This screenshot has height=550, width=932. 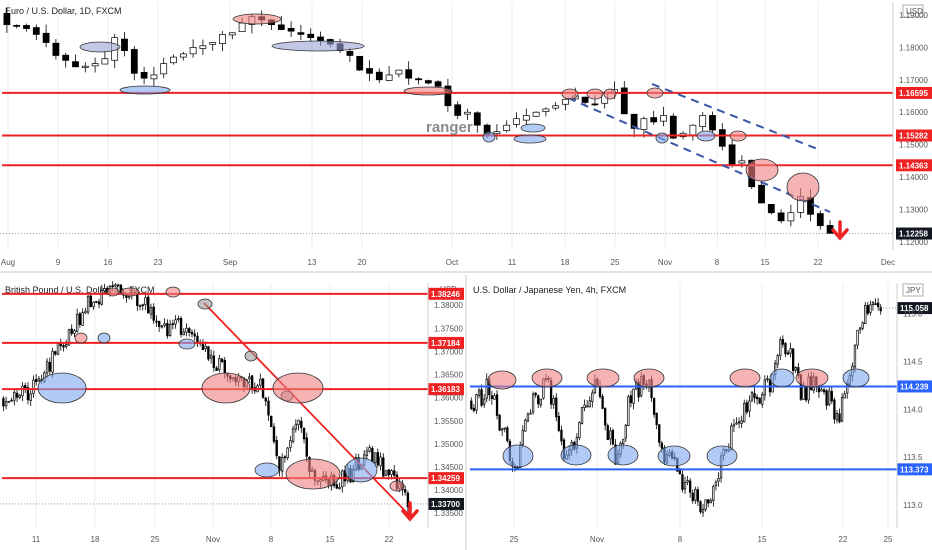 I want to click on level-price-label: 114.239, so click(x=914, y=386).